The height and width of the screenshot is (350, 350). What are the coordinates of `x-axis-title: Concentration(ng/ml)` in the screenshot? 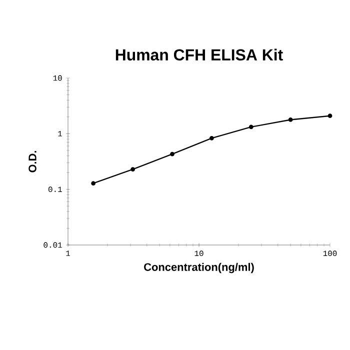 It's located at (199, 268).